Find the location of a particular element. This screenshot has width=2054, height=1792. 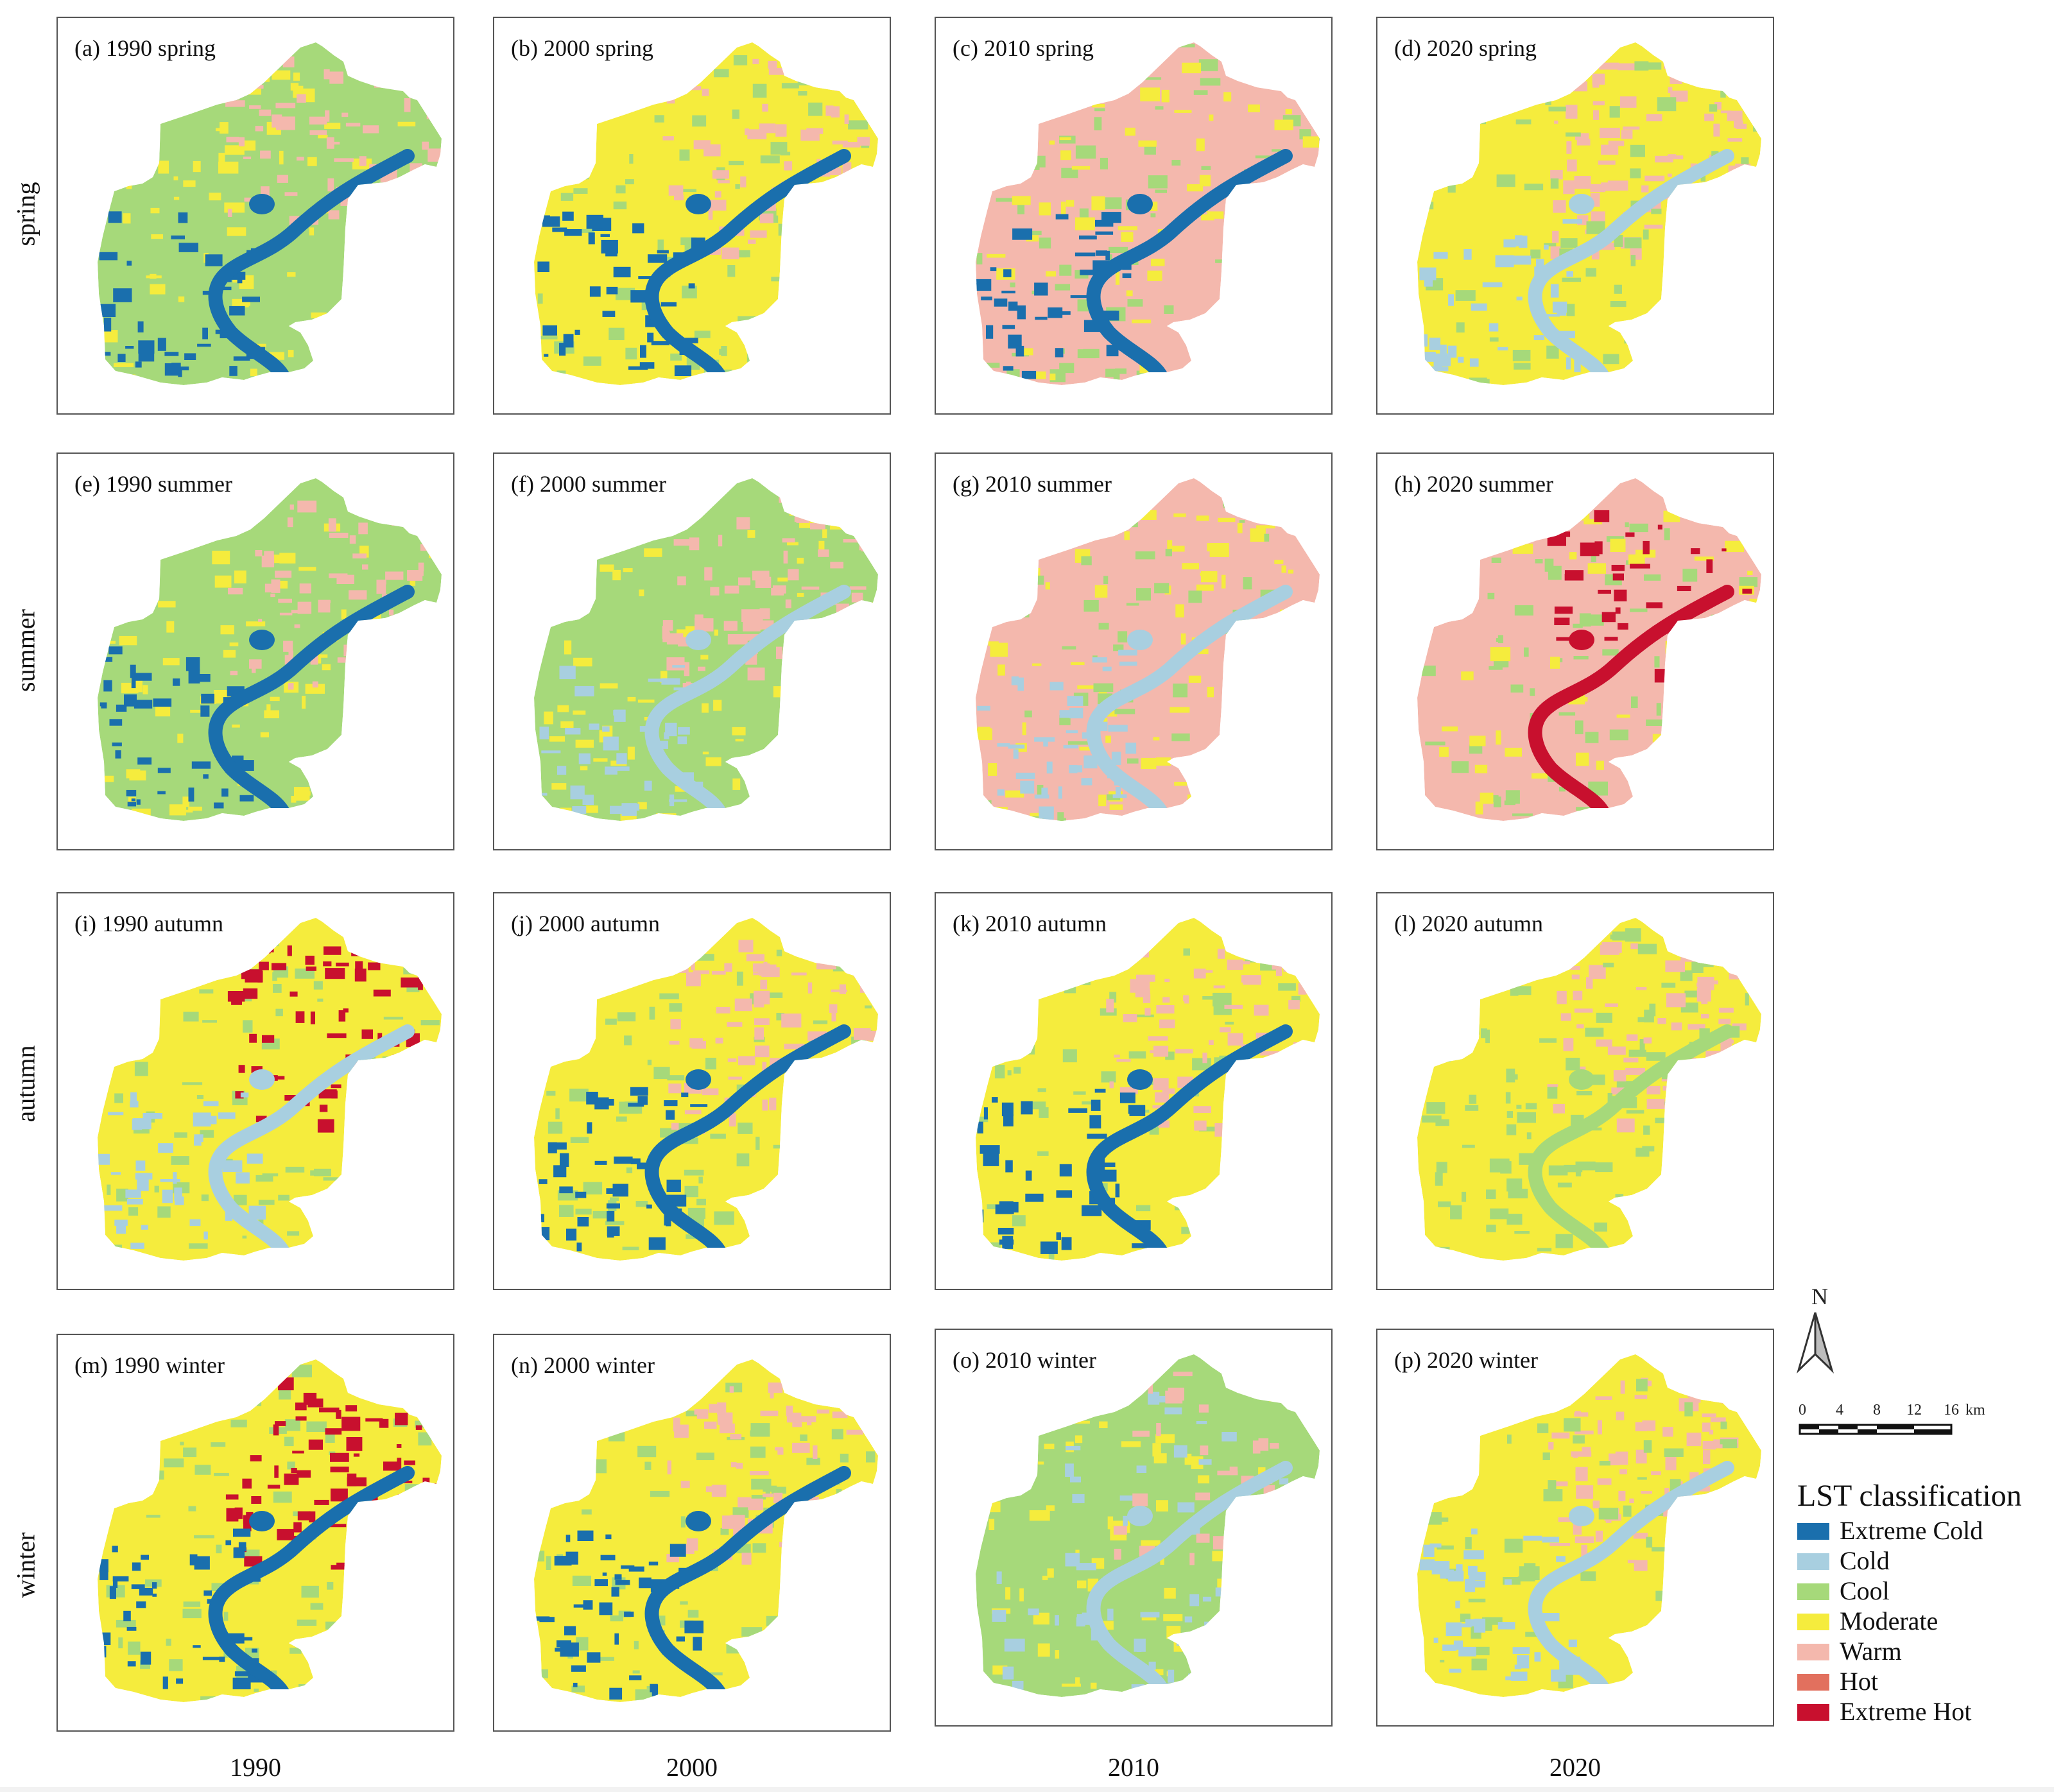

legend-label: Cool is located at coordinates (1865, 1590).